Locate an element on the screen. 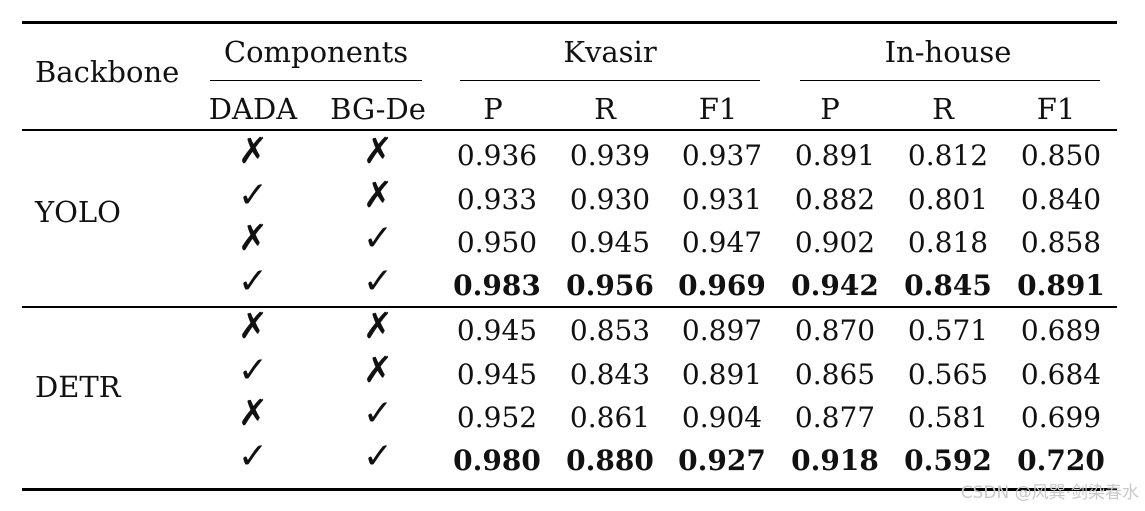 The image size is (1145, 511). inhouse-p: 0.882 is located at coordinates (835, 199).